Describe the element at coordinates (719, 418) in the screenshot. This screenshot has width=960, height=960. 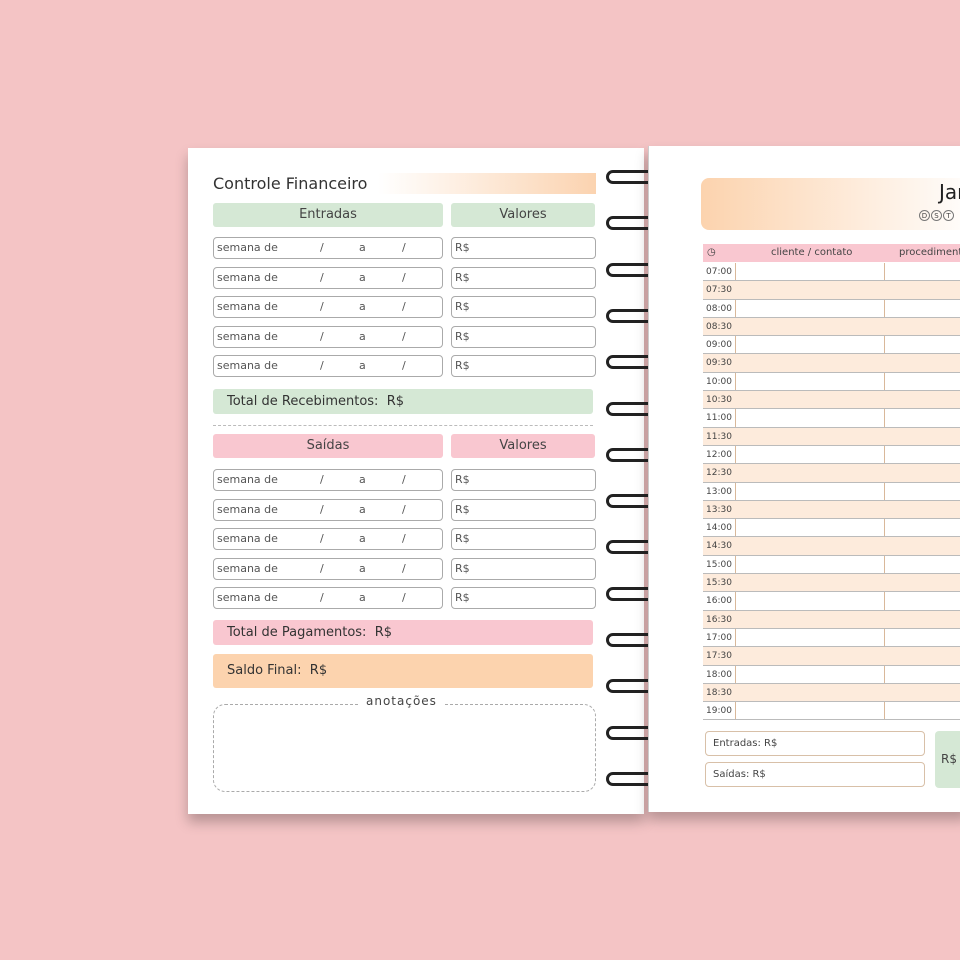
I see `time-label: 11:00` at that location.